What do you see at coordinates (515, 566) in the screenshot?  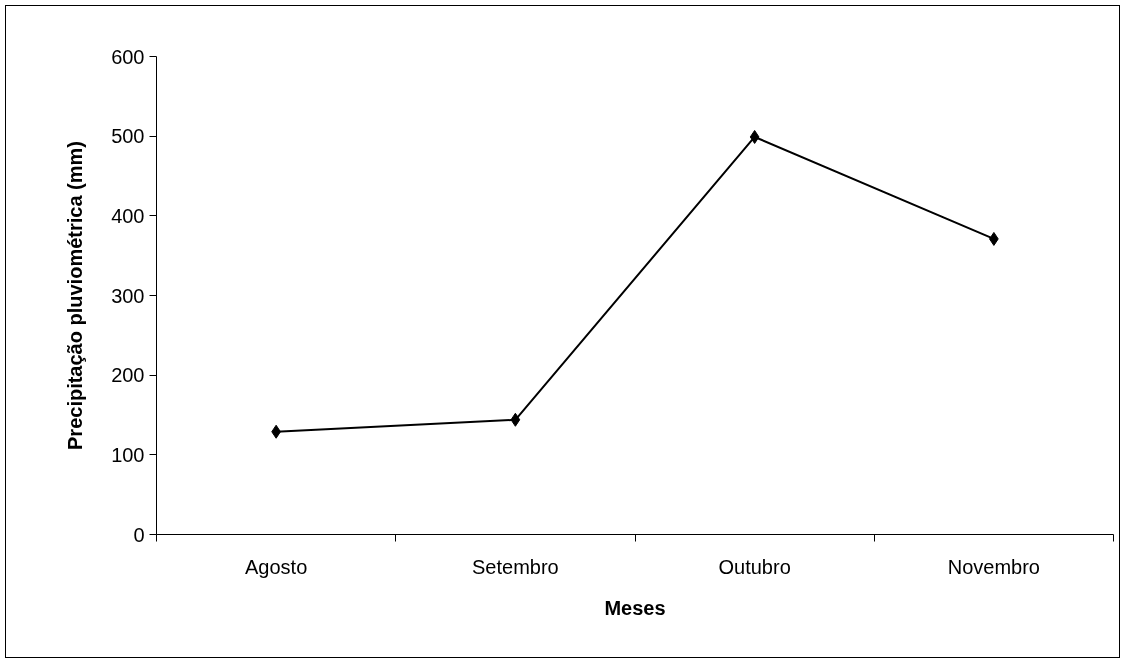 I see `x-tick-label: Setembro` at bounding box center [515, 566].